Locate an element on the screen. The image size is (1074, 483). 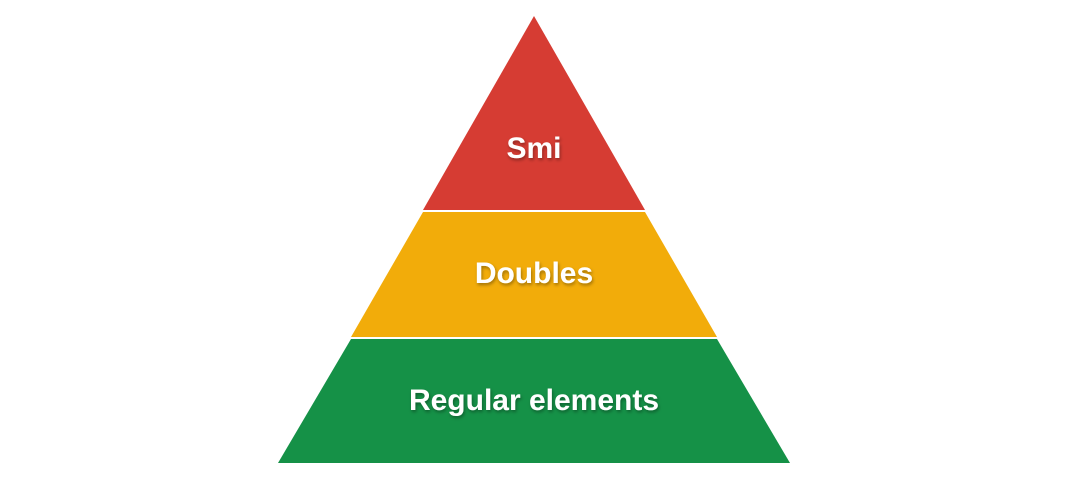
tier-doubles-label: Doubles is located at coordinates (534, 273).